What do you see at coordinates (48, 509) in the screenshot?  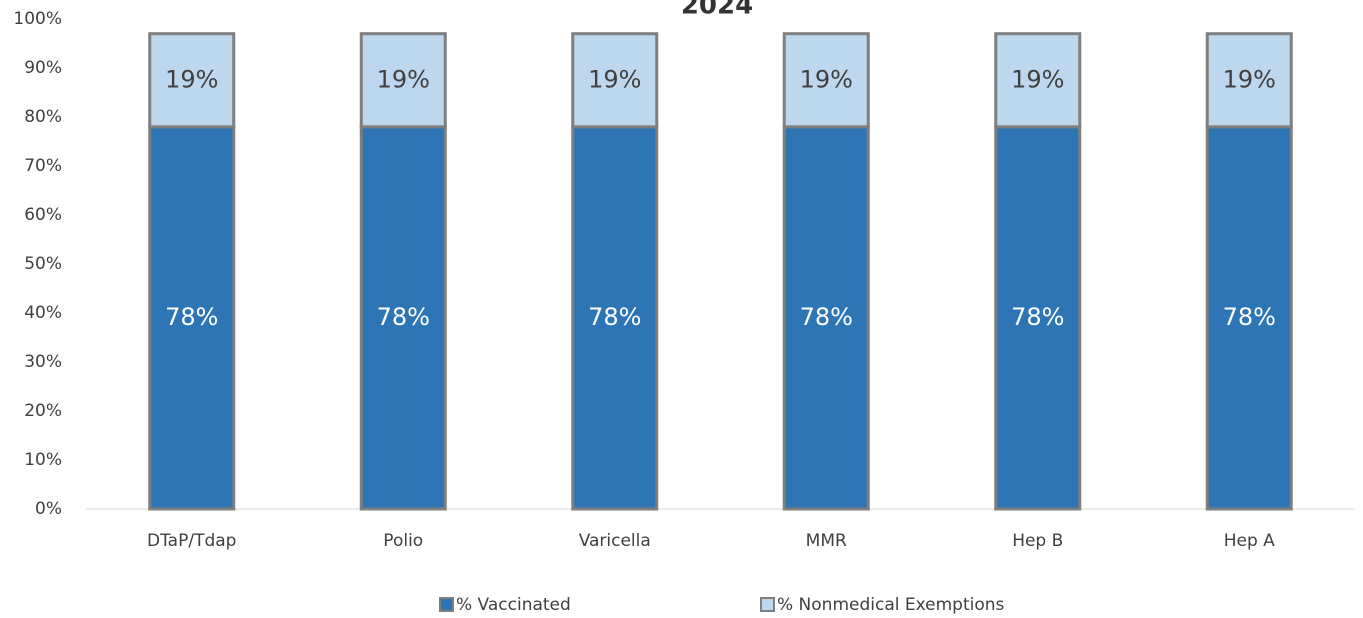 I see `y-tick-label: 0%` at bounding box center [48, 509].